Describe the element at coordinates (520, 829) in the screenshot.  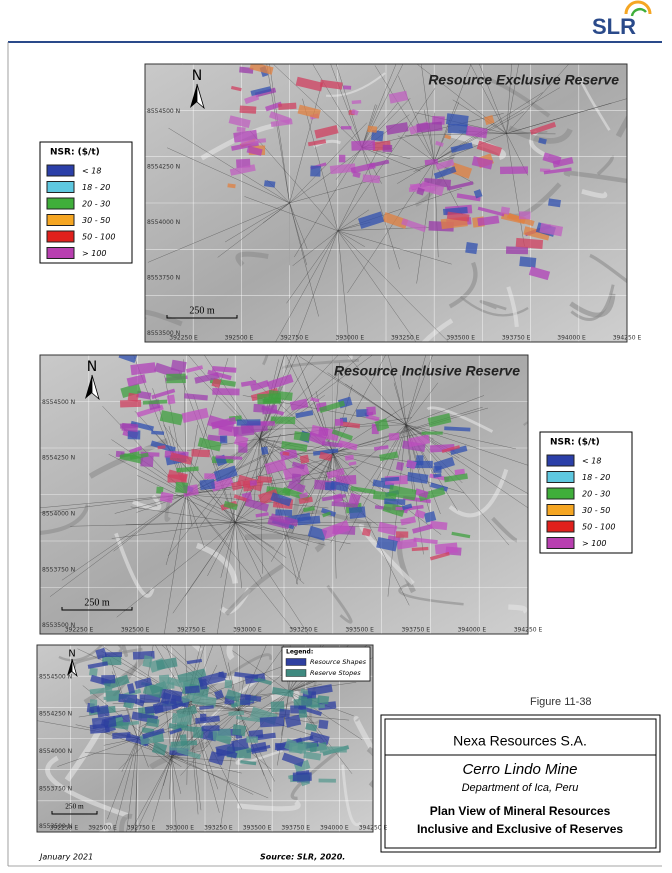
I see `caption-line: Inclusive and Exclusive of Reserves` at that location.